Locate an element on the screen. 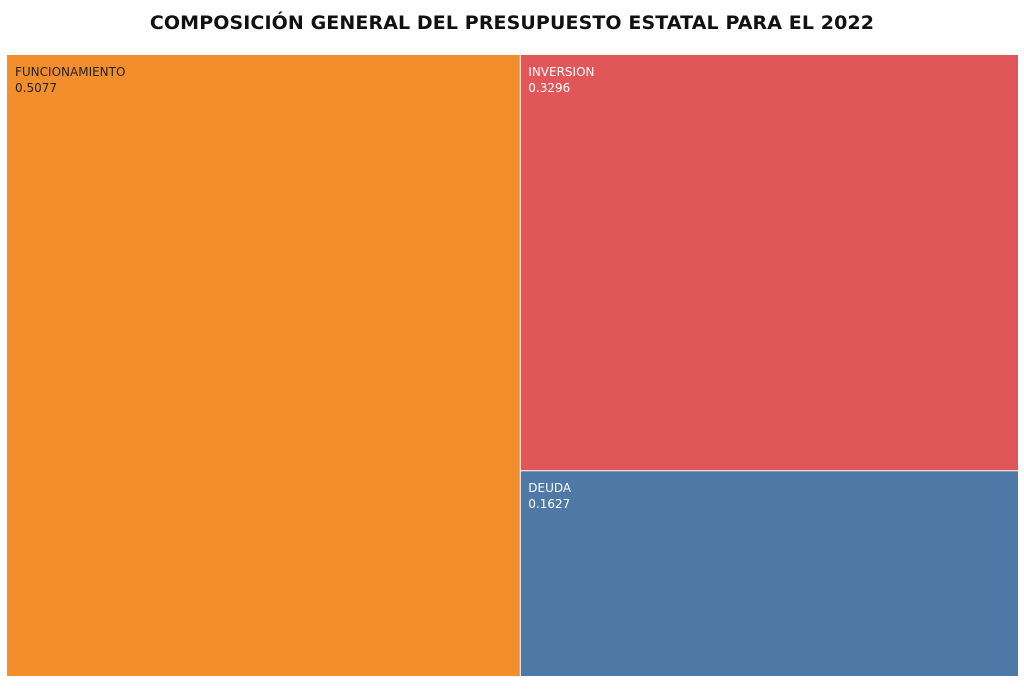 Image resolution: width=1024 pixels, height=689 pixels. tile-value-label: 0.1627 is located at coordinates (549, 504).